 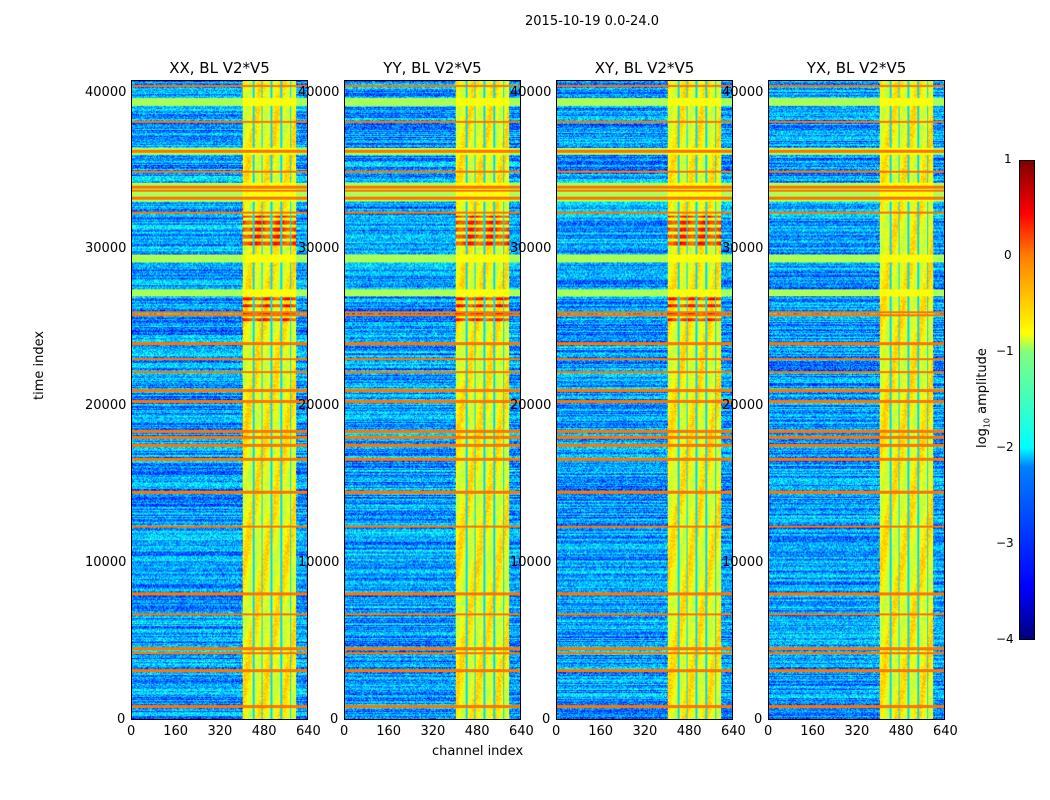 I want to click on colorbar-label-sub: 10, so click(x=987, y=423).